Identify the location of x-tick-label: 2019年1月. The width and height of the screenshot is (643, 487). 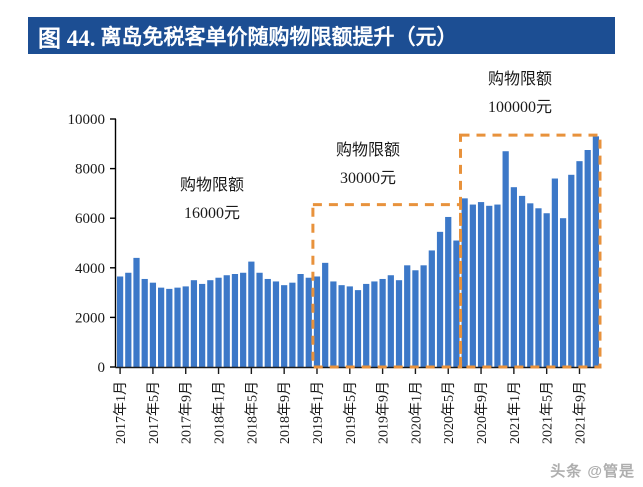
(318, 412).